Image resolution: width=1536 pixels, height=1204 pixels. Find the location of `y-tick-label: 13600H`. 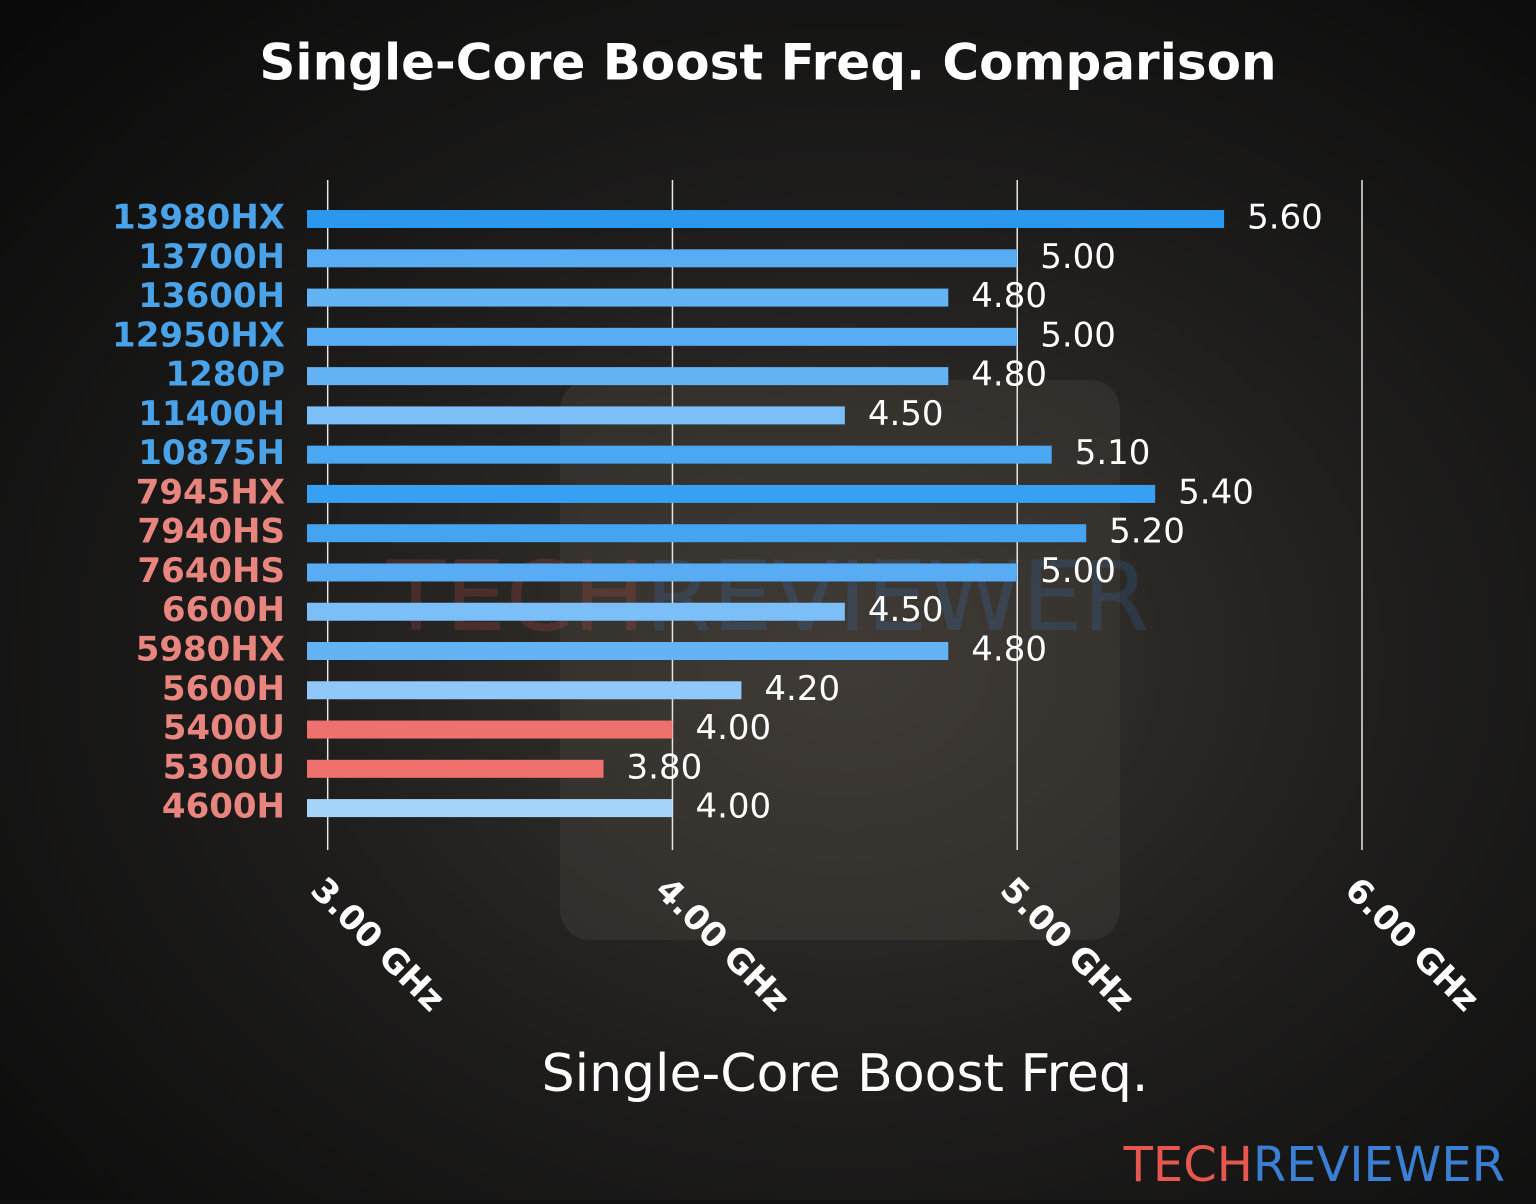

y-tick-label: 13600H is located at coordinates (211, 296).